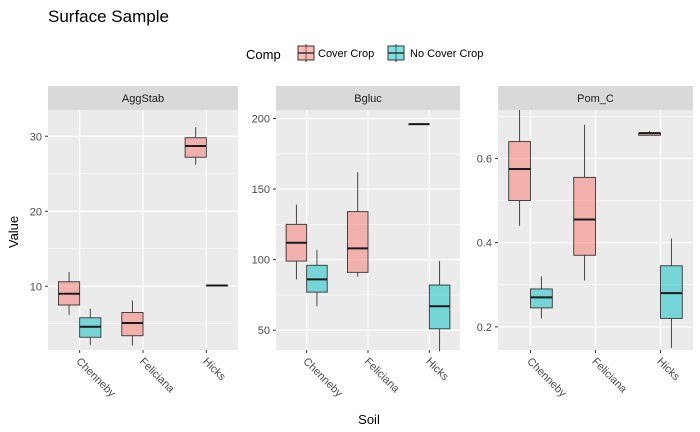  I want to click on legend: Comp Cover Crop No Cover Crop, so click(364, 53).